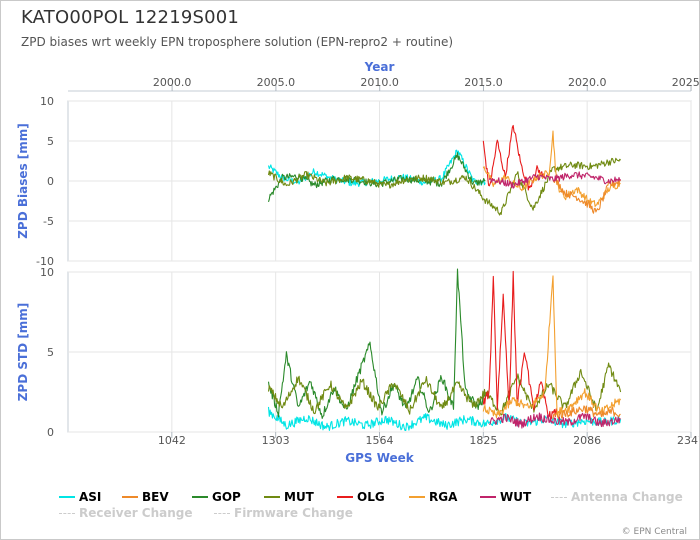  Describe the element at coordinates (45, 261) in the screenshot. I see `y-tick-label: -10` at that location.